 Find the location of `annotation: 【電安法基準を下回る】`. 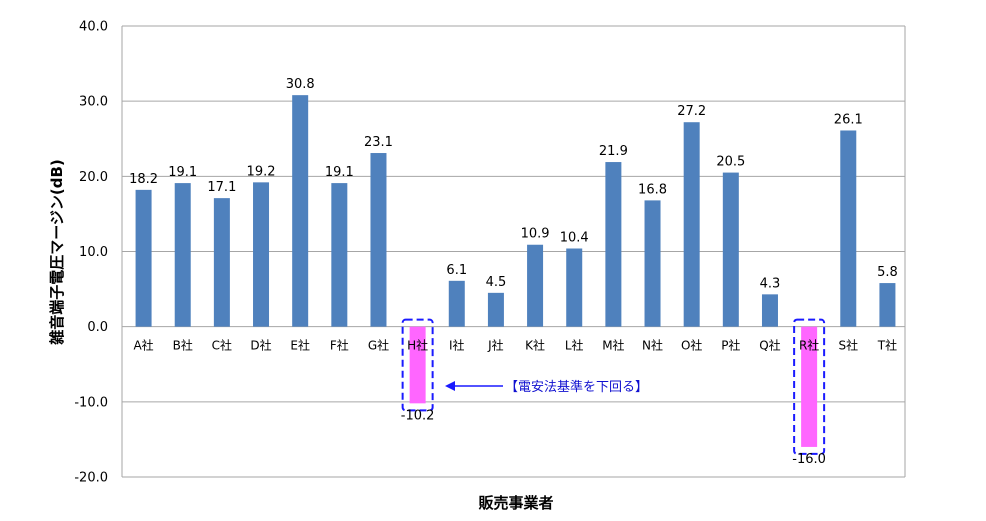

annotation: 【電安法基準を下回る】 is located at coordinates (546, 387).